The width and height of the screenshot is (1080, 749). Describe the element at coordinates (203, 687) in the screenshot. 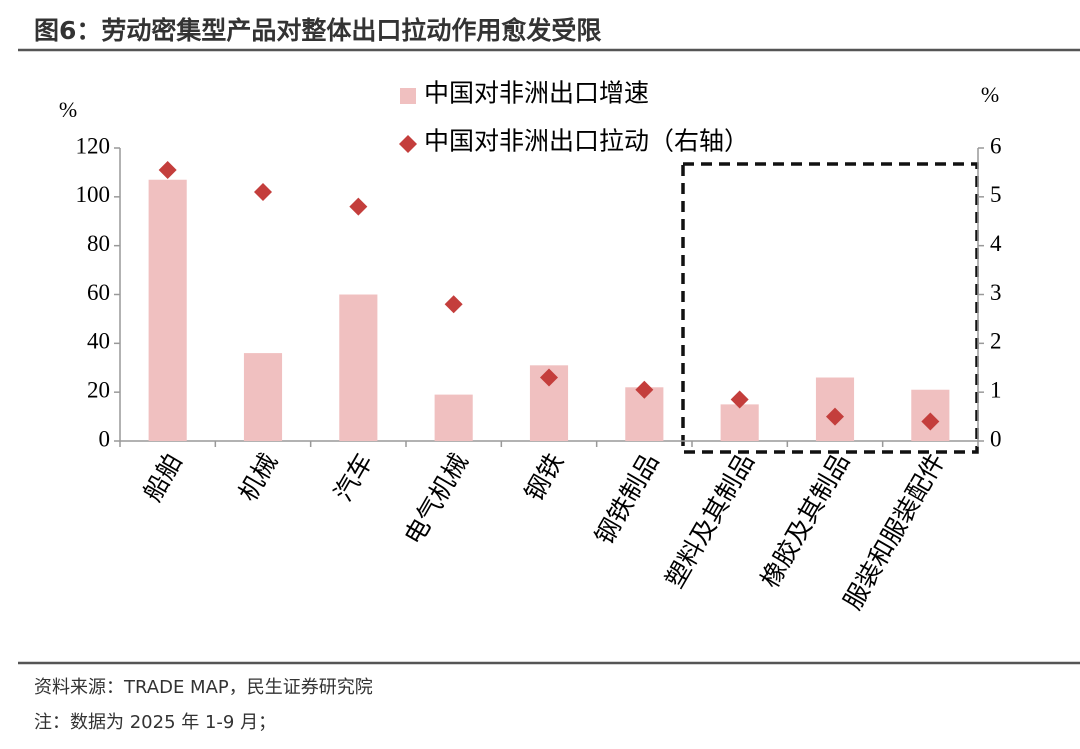

I see `source: 资料来源：TRADE MAP，民生证券研究院` at that location.